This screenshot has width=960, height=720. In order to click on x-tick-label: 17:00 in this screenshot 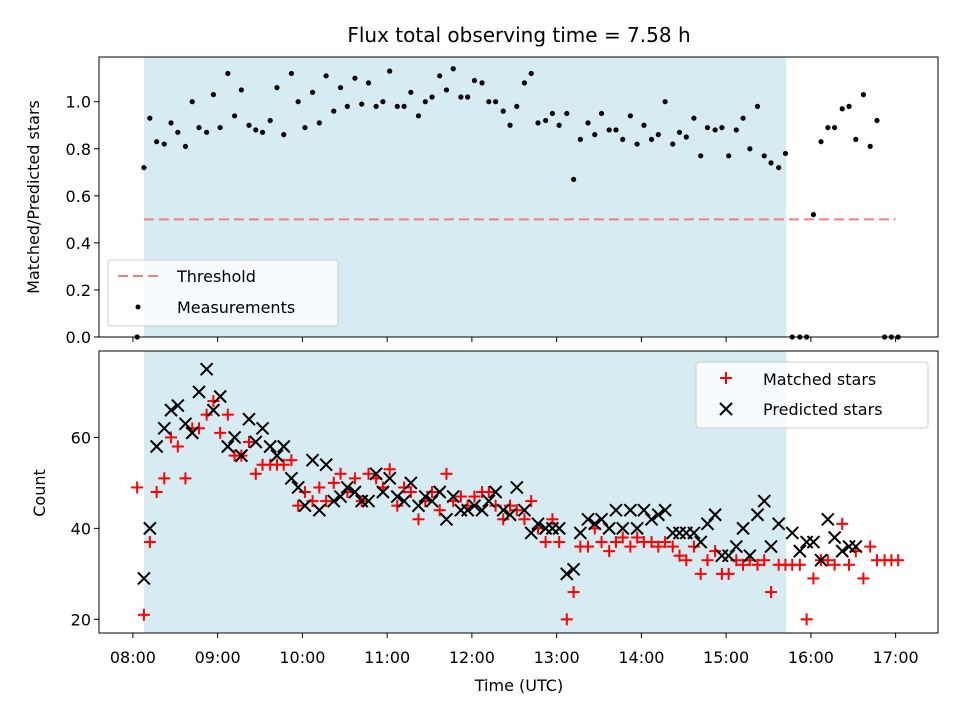, I will do `click(896, 657)`.